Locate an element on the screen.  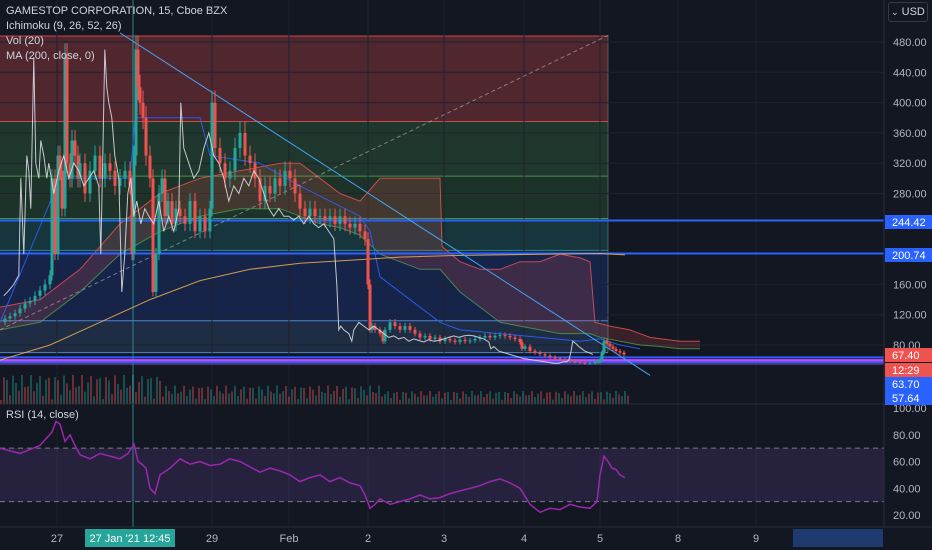
crosshair-time-label: 27 Jan '21 12:45 is located at coordinates (129, 539).